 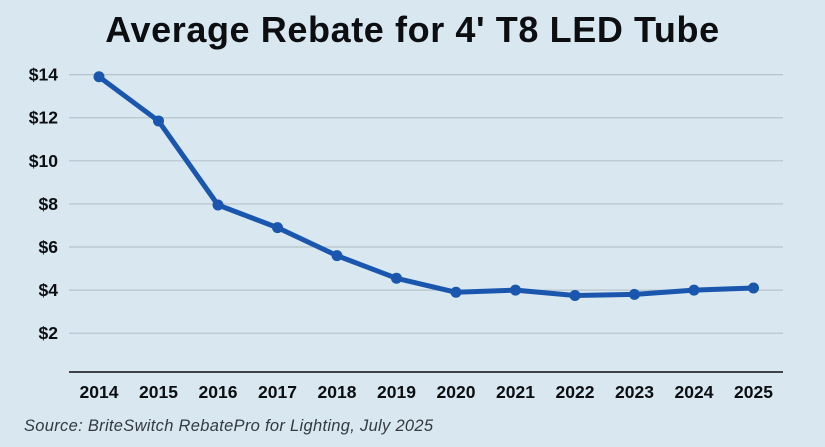 I want to click on y-axis-tick-label: $6, so click(x=49, y=247).